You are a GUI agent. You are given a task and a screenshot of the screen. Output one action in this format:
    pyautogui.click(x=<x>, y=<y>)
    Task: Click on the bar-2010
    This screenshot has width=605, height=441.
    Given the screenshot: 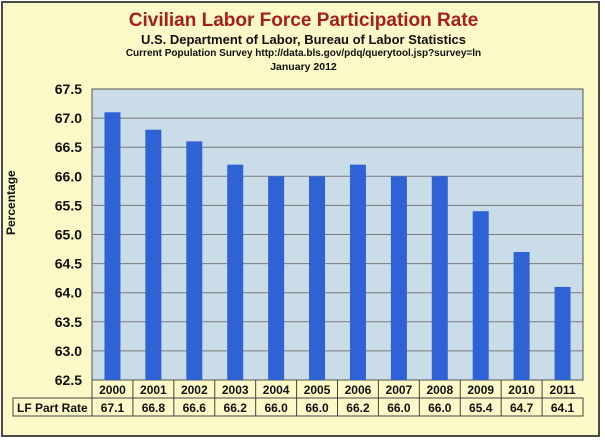 What is the action you would take?
    pyautogui.click(x=521, y=315)
    